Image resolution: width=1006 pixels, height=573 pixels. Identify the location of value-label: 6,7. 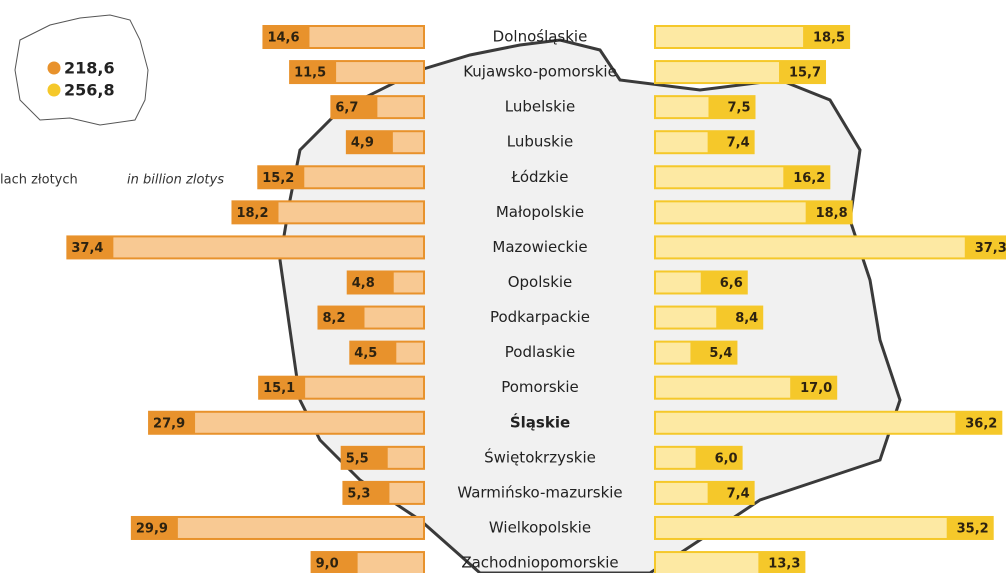
(346, 108).